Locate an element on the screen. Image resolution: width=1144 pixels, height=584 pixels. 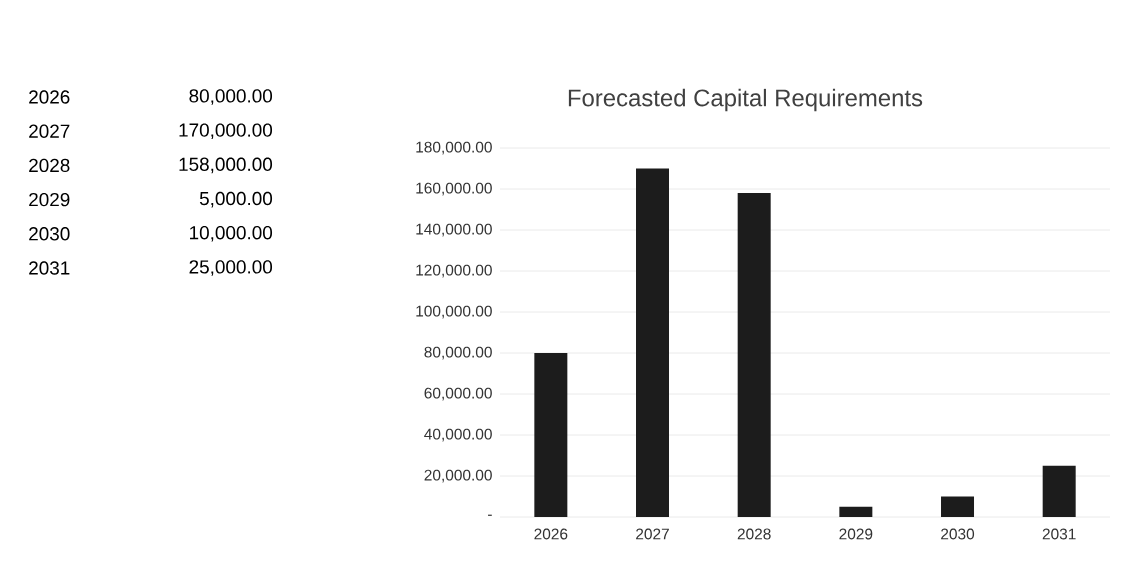
y-tick-label: 20,000.00 is located at coordinates (458, 476).